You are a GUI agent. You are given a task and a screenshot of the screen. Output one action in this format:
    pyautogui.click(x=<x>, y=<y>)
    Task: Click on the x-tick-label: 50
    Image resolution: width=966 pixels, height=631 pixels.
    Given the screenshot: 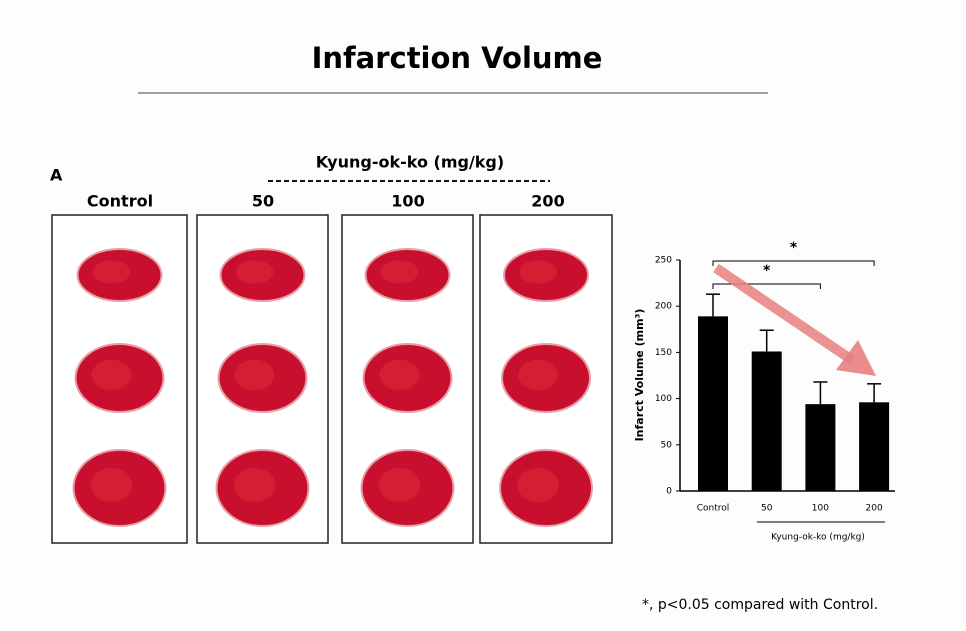 What is the action you would take?
    pyautogui.click(x=767, y=509)
    